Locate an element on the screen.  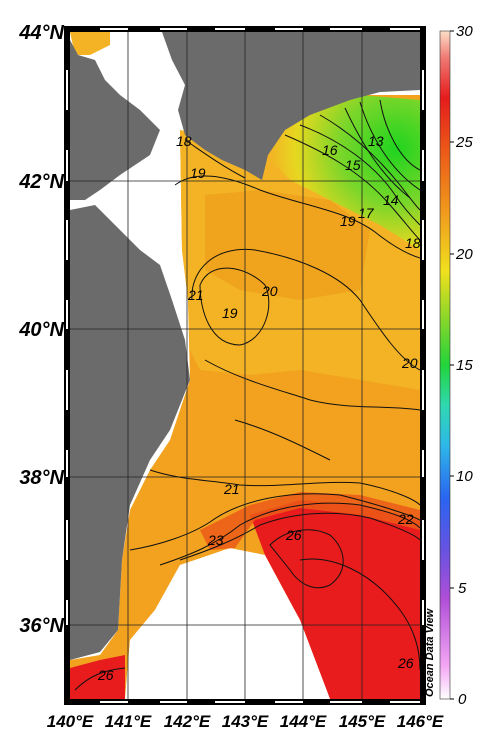
ocean-red-southwest is located at coordinates (97, 677).